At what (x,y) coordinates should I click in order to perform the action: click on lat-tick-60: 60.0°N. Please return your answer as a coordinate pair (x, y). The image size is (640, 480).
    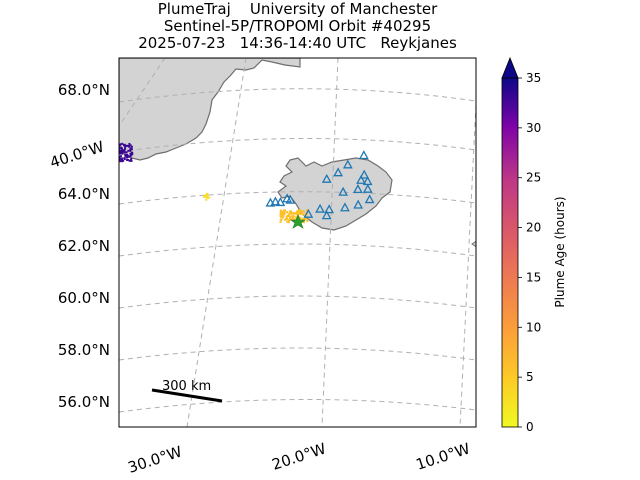
    Looking at the image, I should click on (84, 298).